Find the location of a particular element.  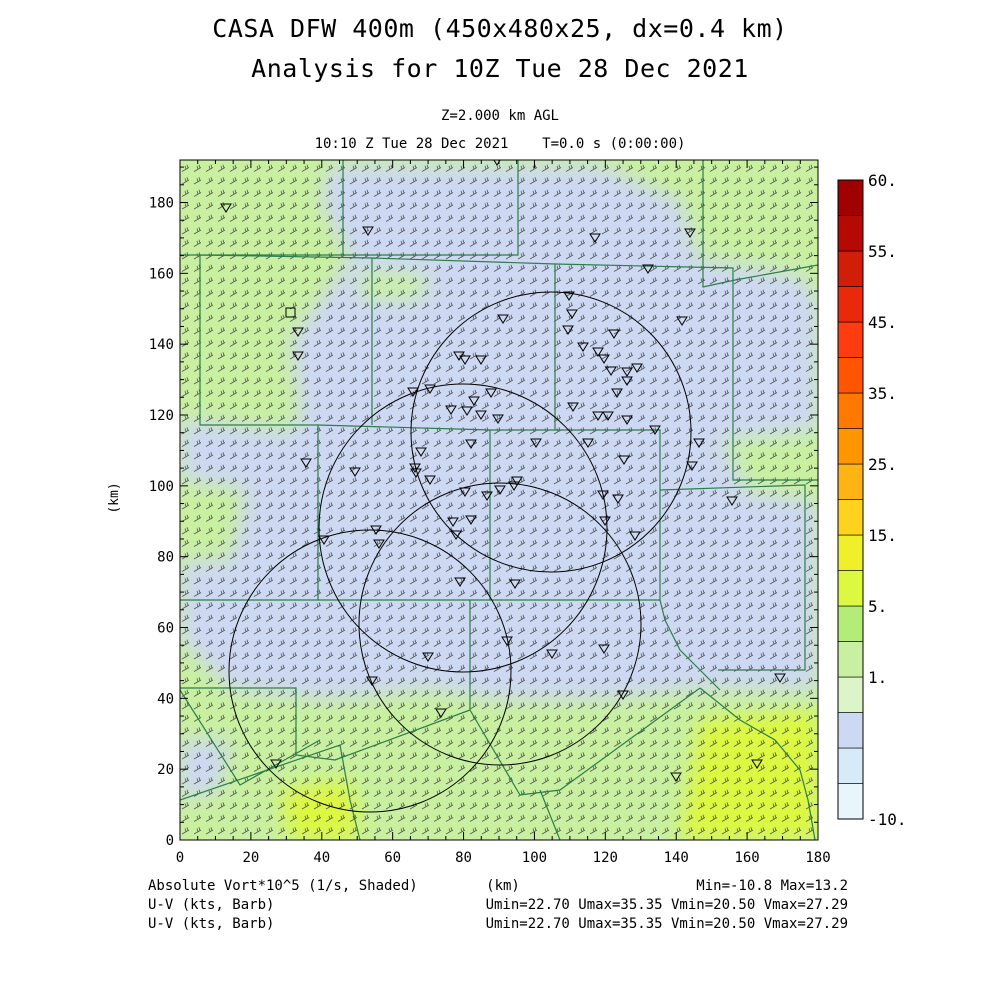

y-tick-label: 140 is located at coordinates (161, 345).